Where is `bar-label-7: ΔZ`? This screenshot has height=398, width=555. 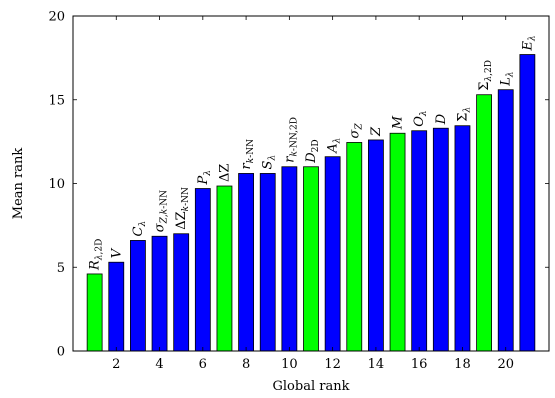 bar-label-7: ΔZ is located at coordinates (224, 173).